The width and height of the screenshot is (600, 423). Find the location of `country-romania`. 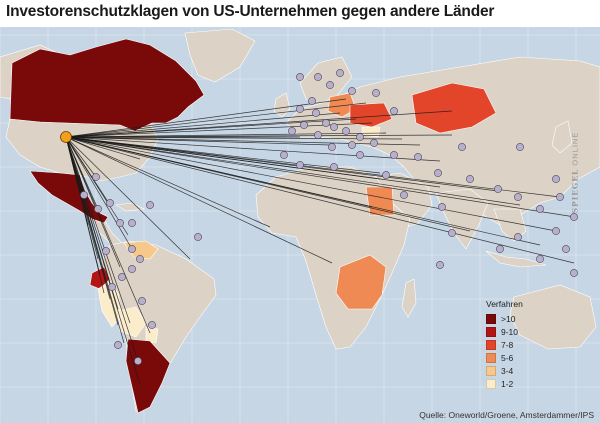

country-romania is located at coordinates (371, 132).